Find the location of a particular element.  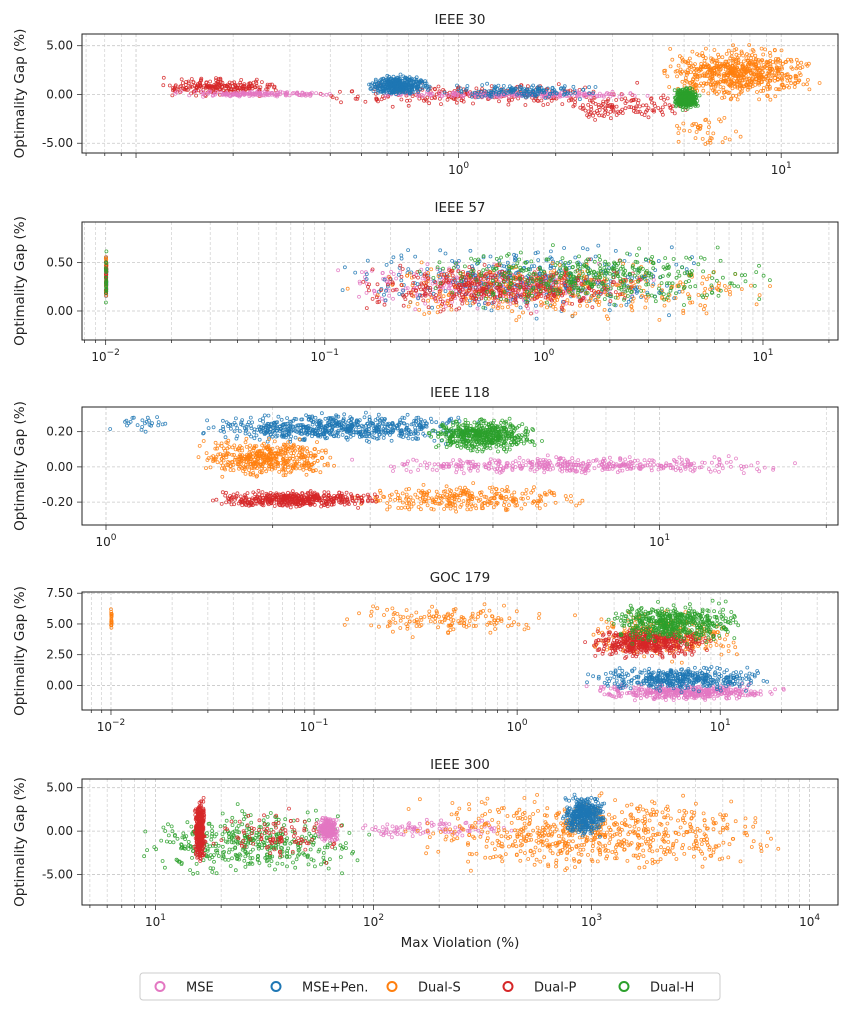

data-points is located at coordinates (452, 462).